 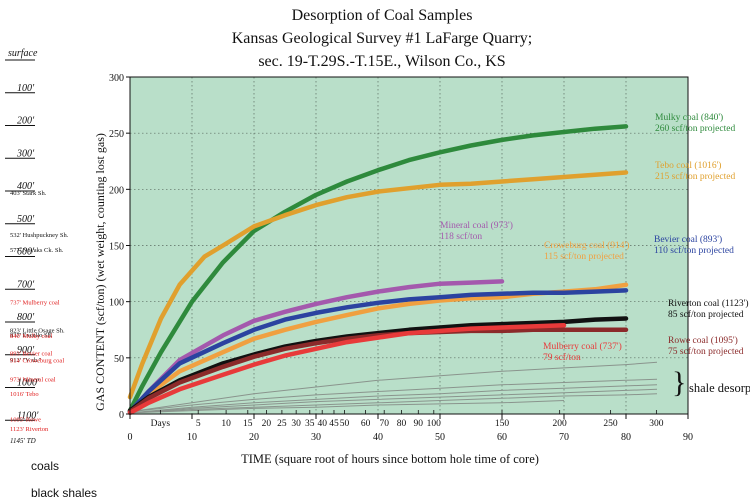 I want to click on day-tick-label: 45, so click(x=334, y=424).